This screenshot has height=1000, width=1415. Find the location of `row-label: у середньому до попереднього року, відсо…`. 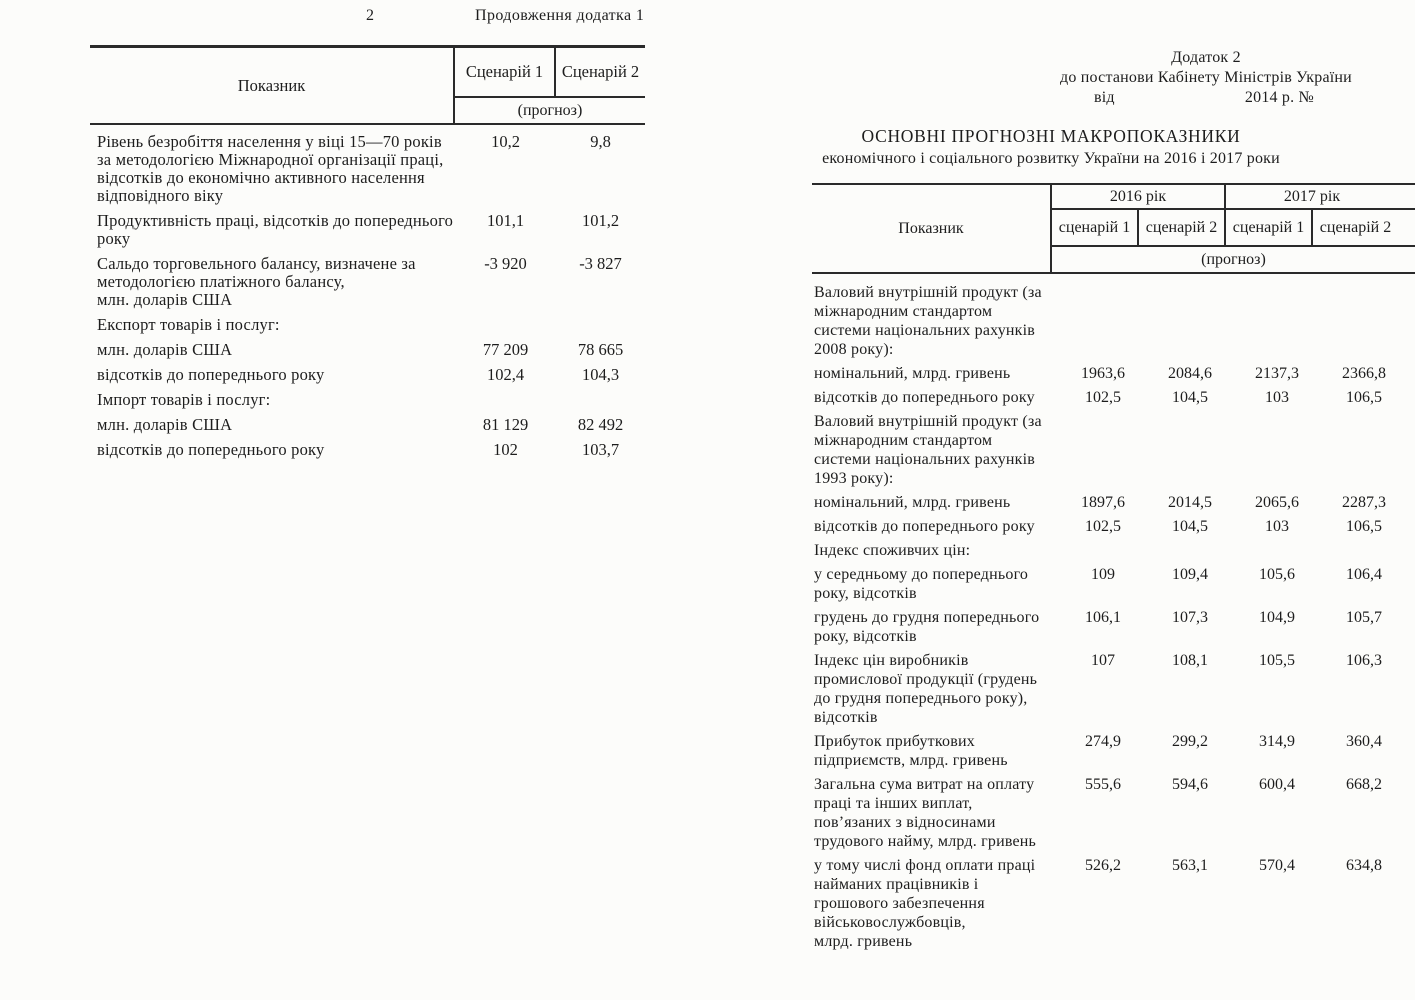

row-label: у середньому до попереднього року, відсо… is located at coordinates (921, 584).